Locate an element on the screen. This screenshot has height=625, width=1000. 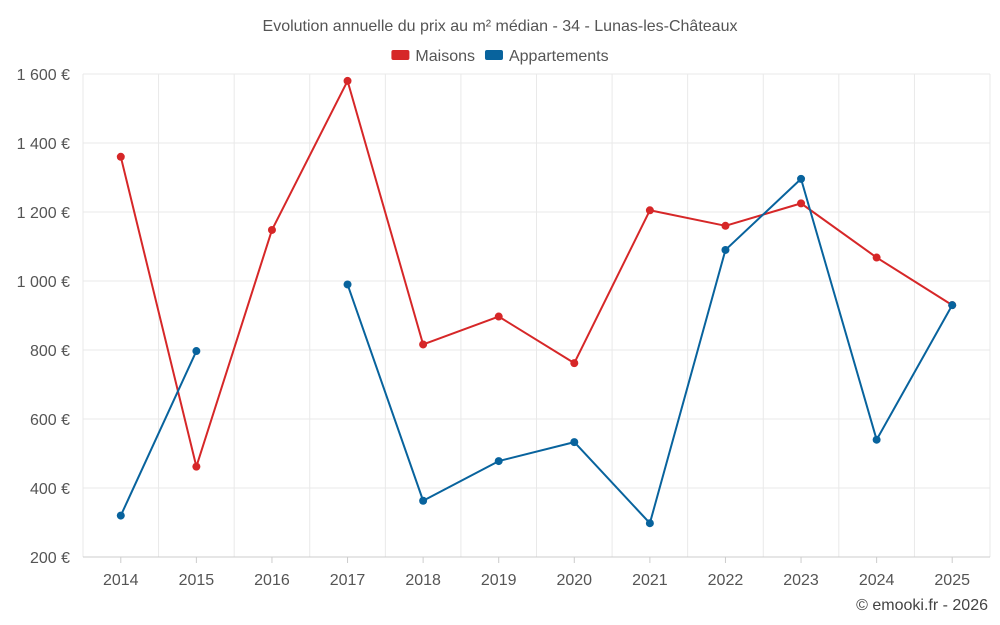
x-tick-label: 2025 is located at coordinates (952, 580).